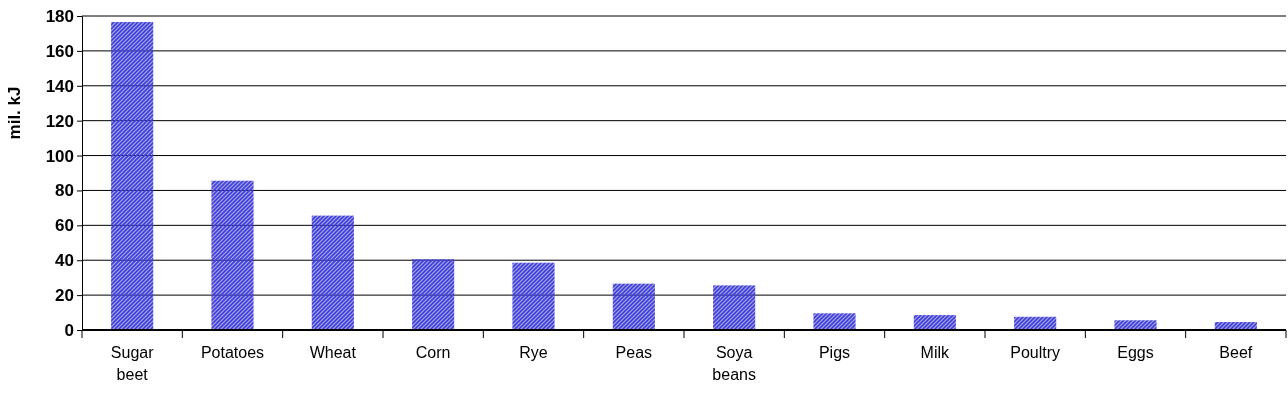 The height and width of the screenshot is (412, 1288). I want to click on y-tick-label: 0, so click(69, 330).